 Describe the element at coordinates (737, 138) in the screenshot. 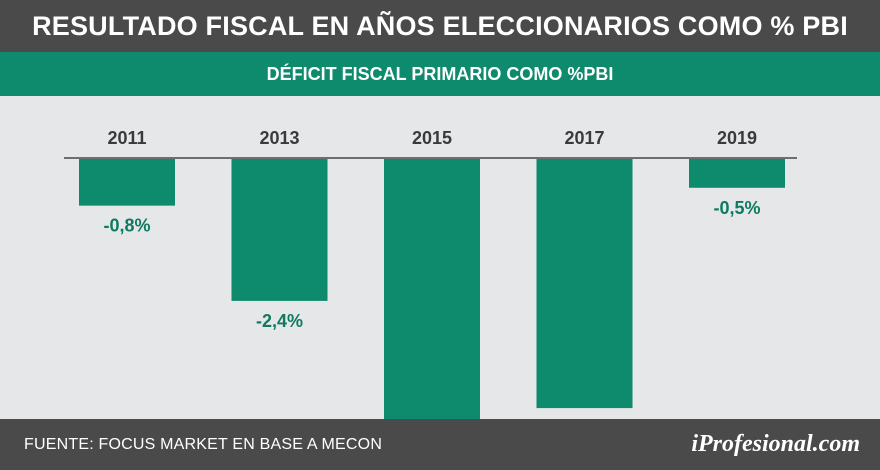

I see `category-label-2019: 2019` at that location.